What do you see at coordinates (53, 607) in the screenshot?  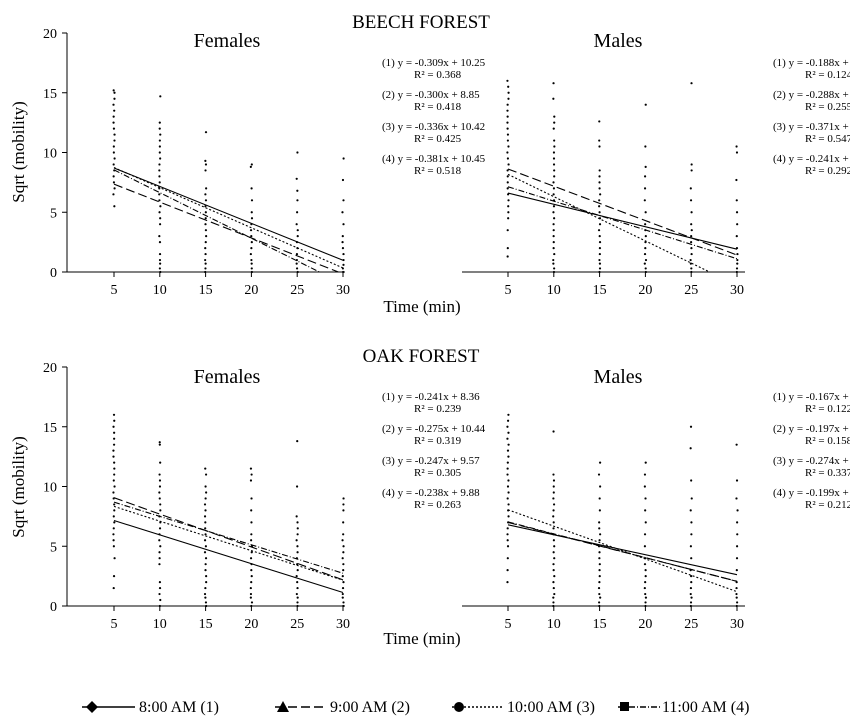 I see `y-tick-label: 0` at bounding box center [53, 607].